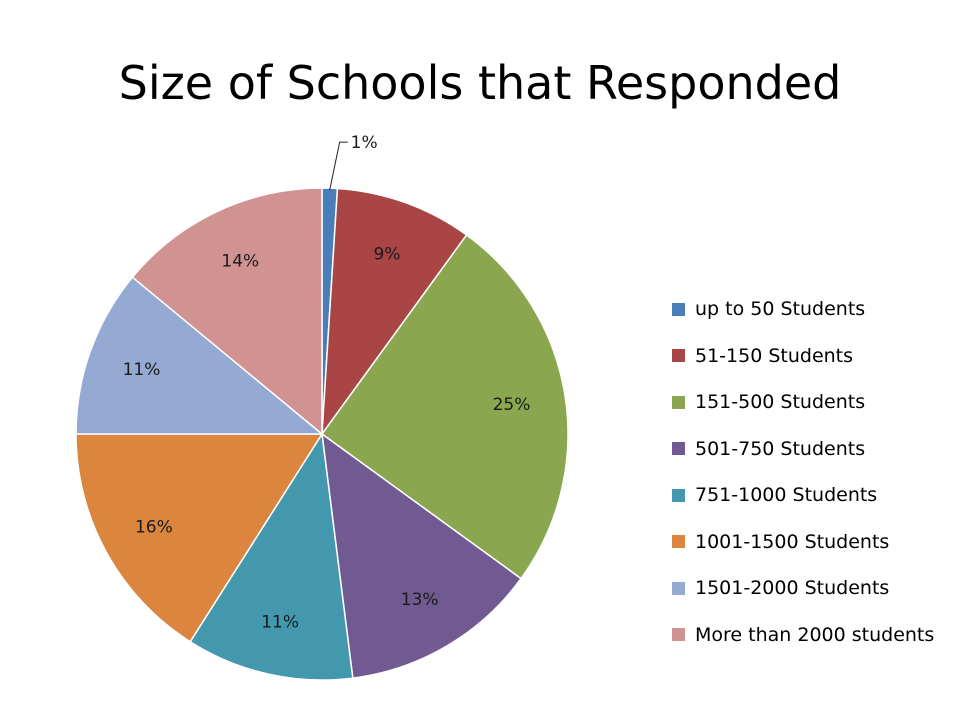 This screenshot has width=960, height=720. Describe the element at coordinates (420, 600) in the screenshot. I see `slice-label-4: 13%` at that location.